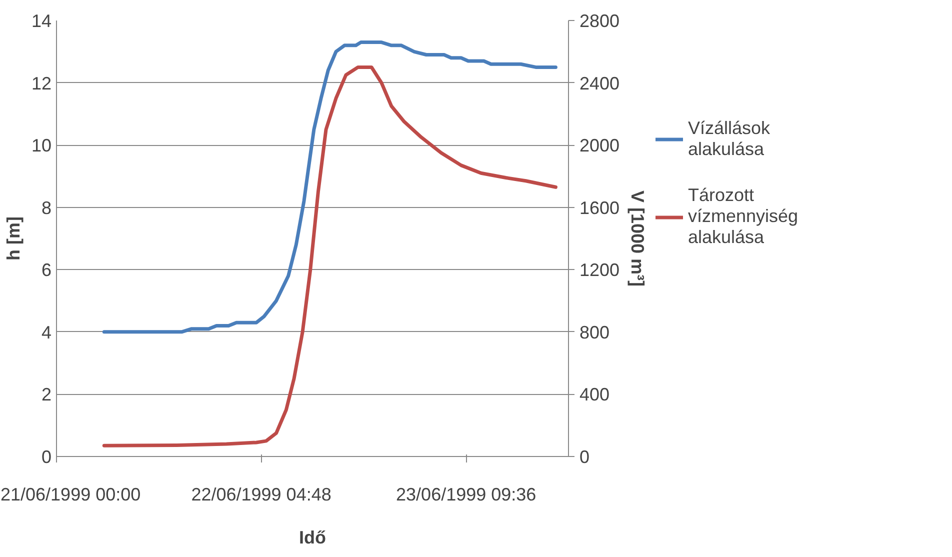 This screenshot has height=557, width=952. Describe the element at coordinates (600, 83) in the screenshot. I see `y2-tick-label: 2400` at that location.